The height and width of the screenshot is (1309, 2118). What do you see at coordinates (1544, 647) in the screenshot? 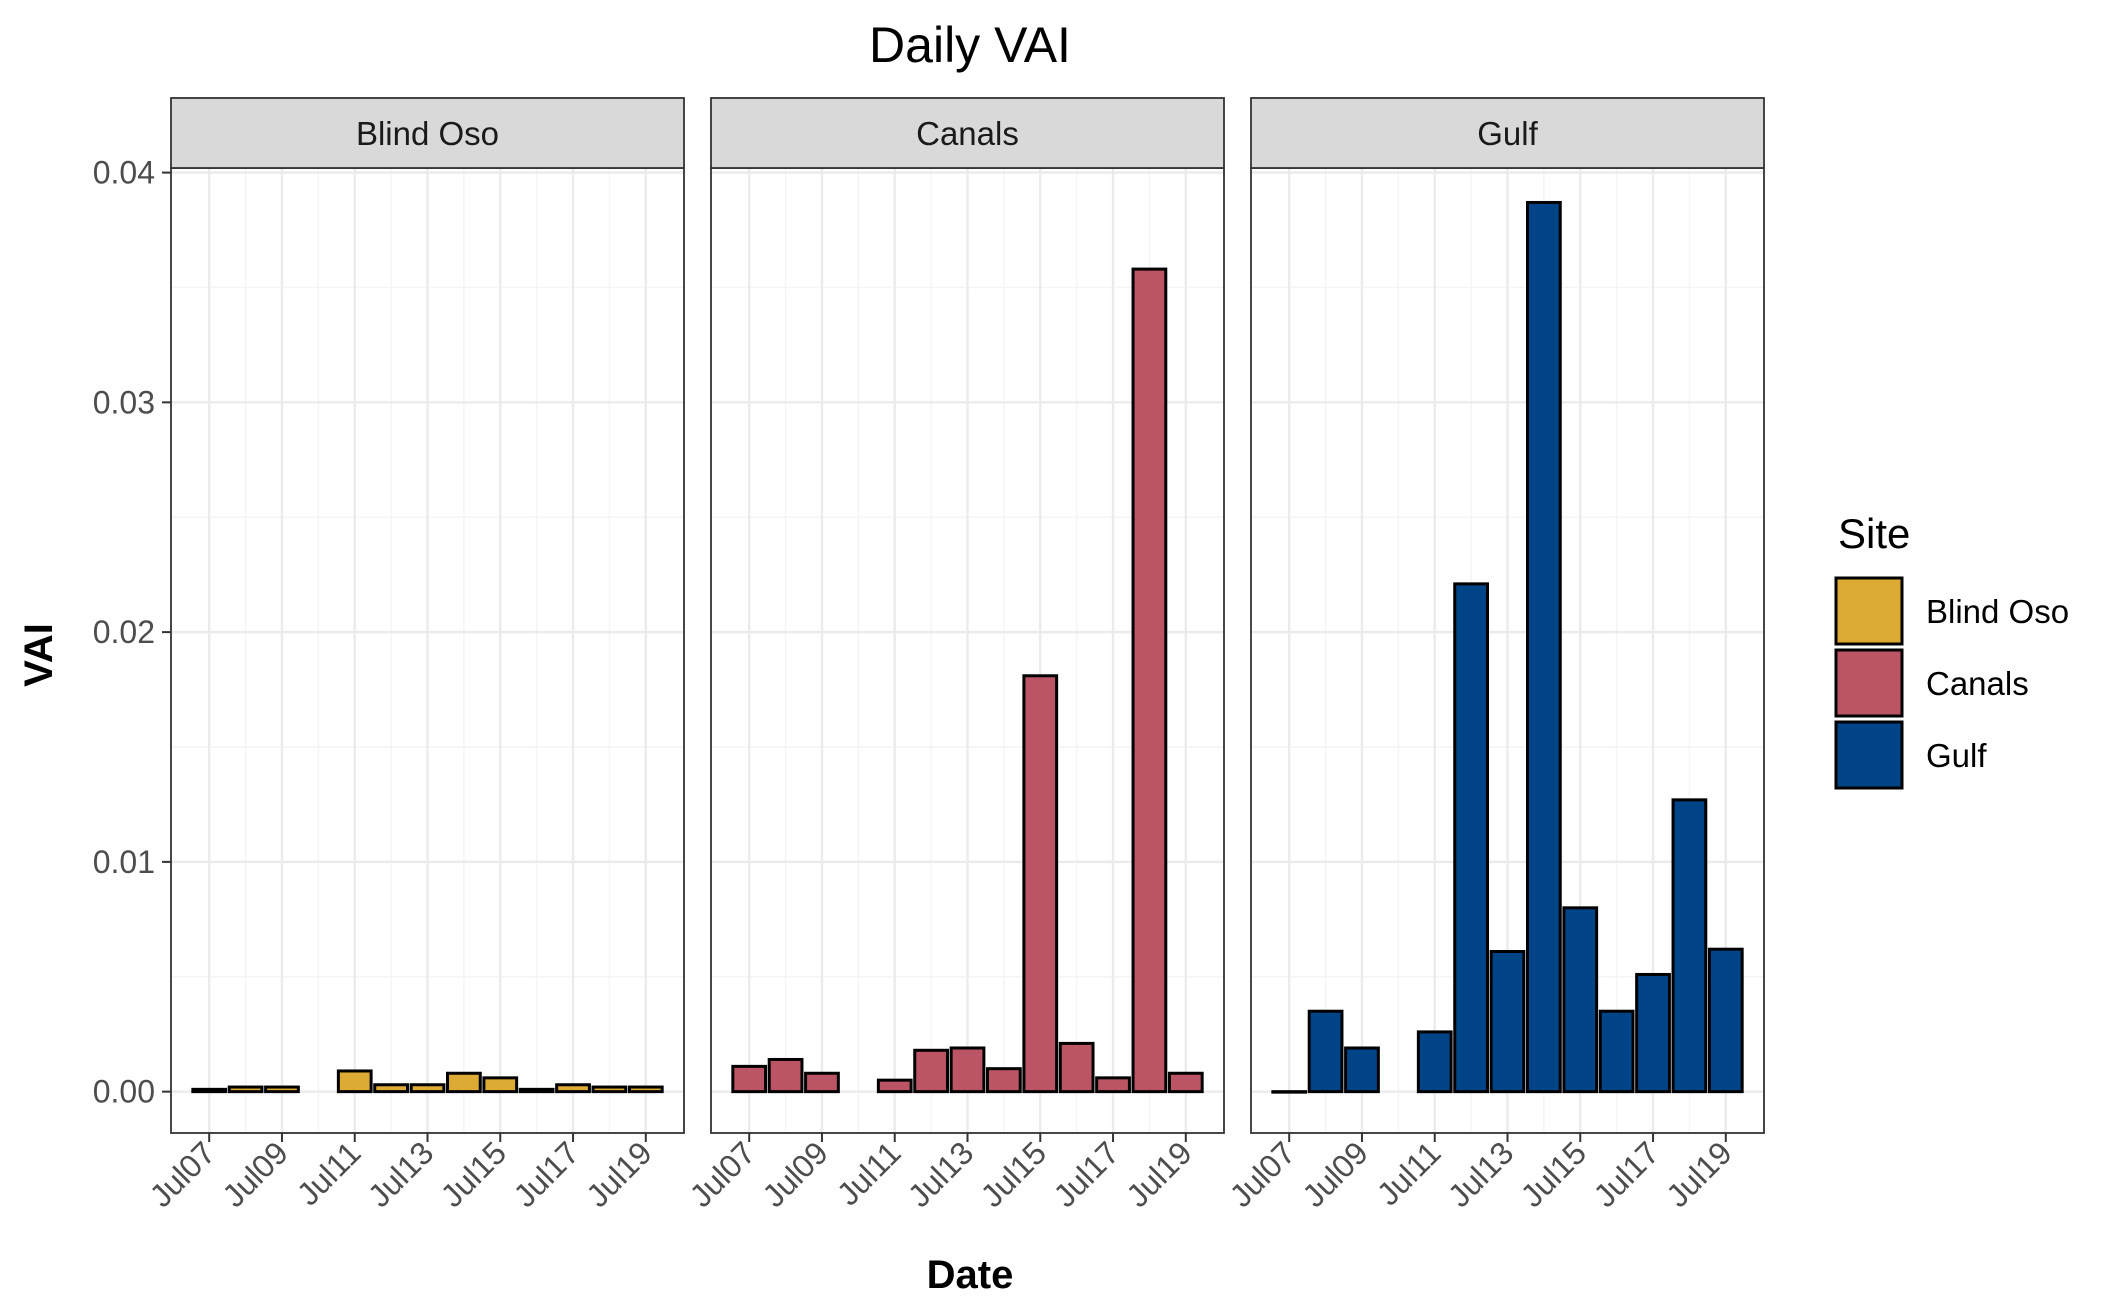
I see `bar-gulf-jul14` at bounding box center [1544, 647].